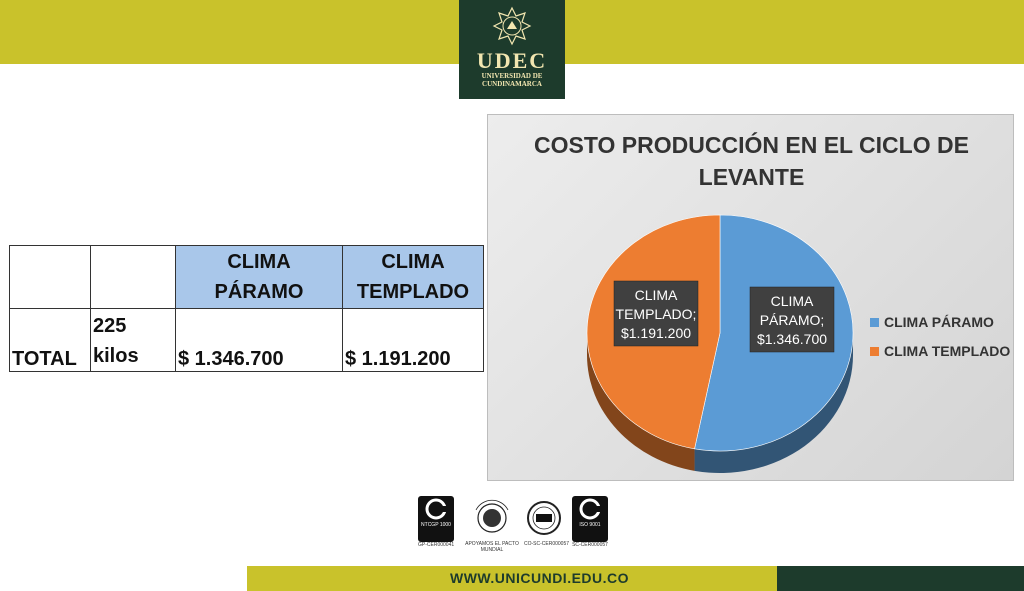 The height and width of the screenshot is (591, 1024). I want to click on icontec-ntcgp-icon: NTCGP 1000, so click(436, 519).